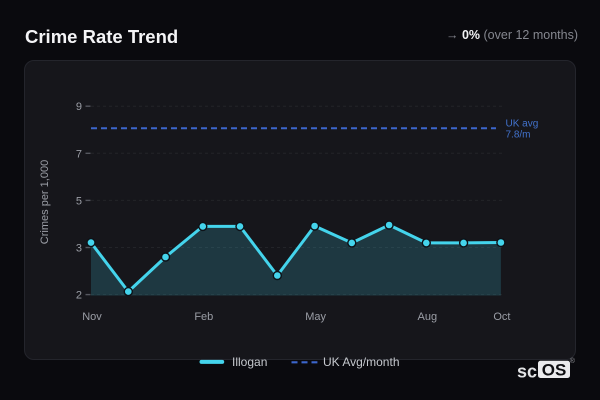 The width and height of the screenshot is (600, 400). What do you see at coordinates (501, 317) in the screenshot?
I see `svg-text: Oct` at bounding box center [501, 317].